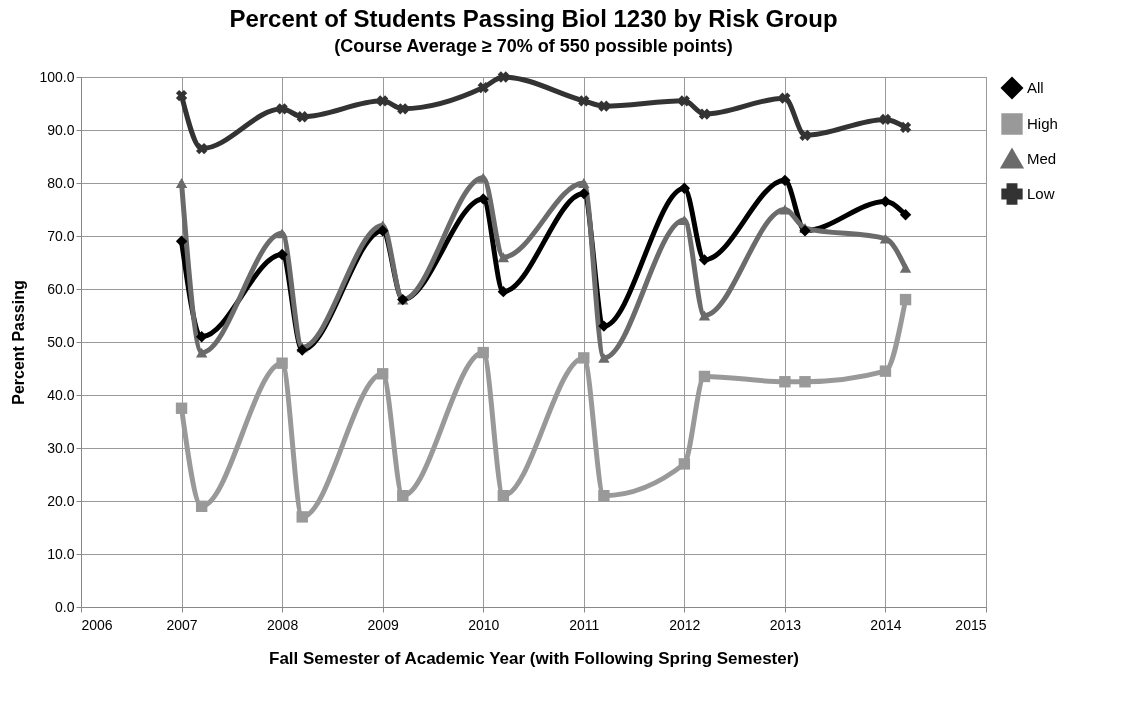 This screenshot has height=709, width=1132. I want to click on x-tick-label: 2006, so click(97, 624).